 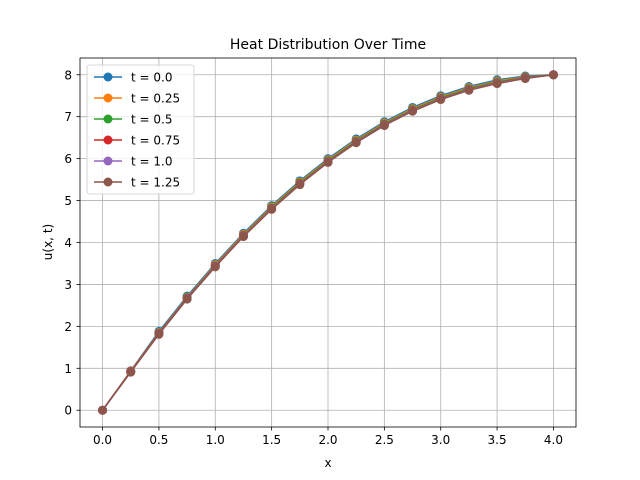 I want to click on x-tick-label: 1.0, so click(x=215, y=440).